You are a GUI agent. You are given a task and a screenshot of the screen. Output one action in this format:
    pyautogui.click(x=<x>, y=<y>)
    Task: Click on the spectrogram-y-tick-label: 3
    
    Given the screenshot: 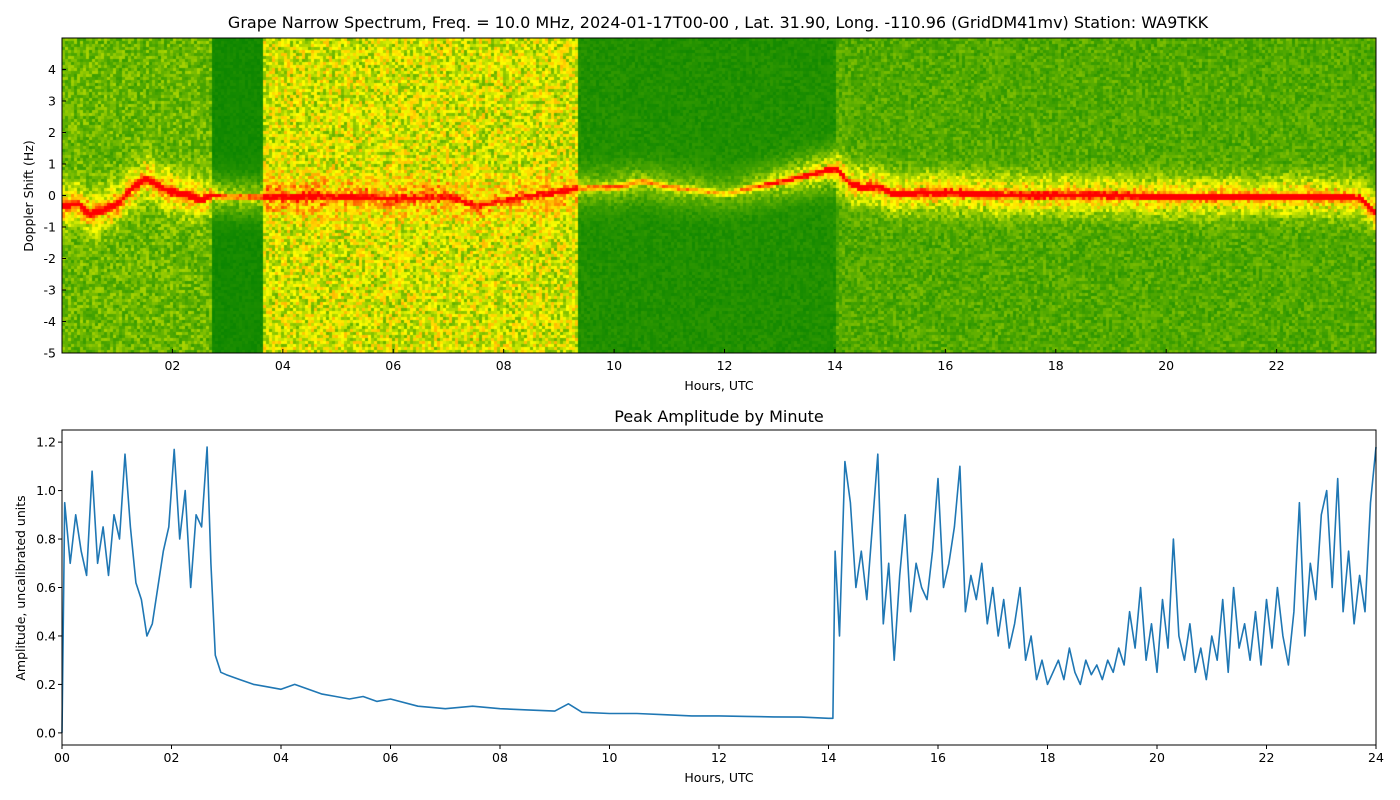 What is the action you would take?
    pyautogui.click(x=52, y=101)
    